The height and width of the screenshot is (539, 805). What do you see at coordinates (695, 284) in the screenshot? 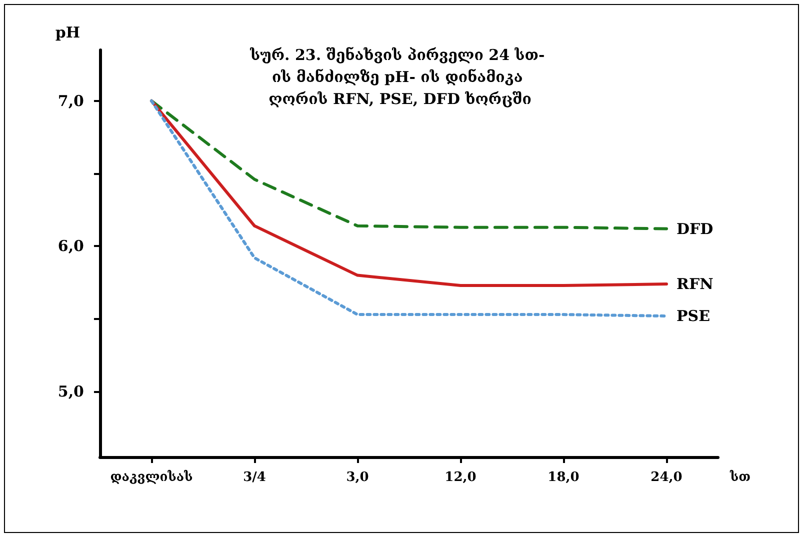
I see `series-label: RFN` at bounding box center [695, 284].